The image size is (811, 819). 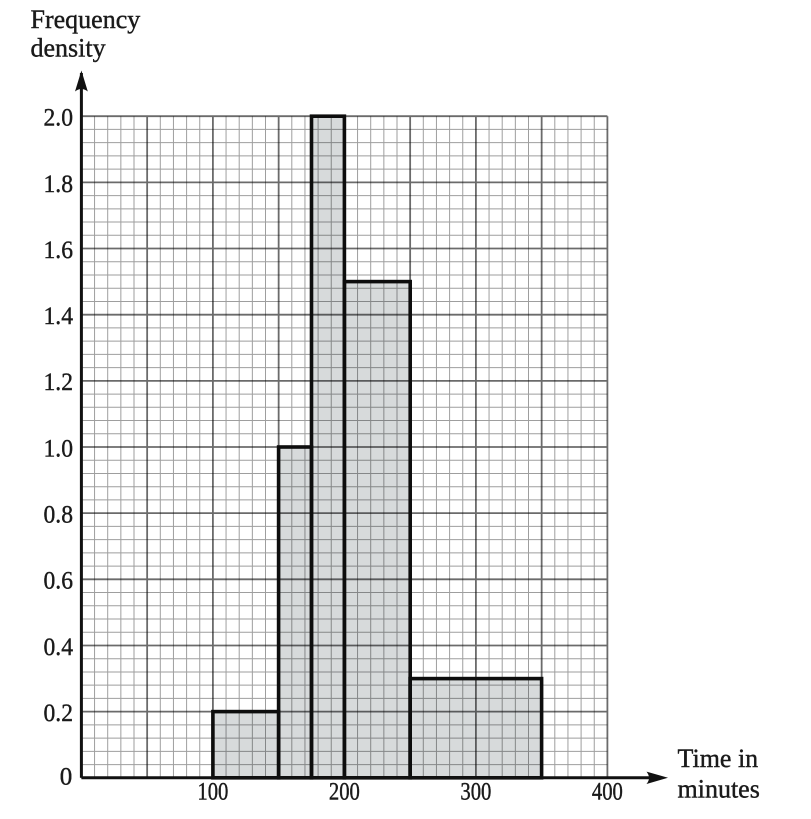 I want to click on svg-text: minutes, so click(x=719, y=788).